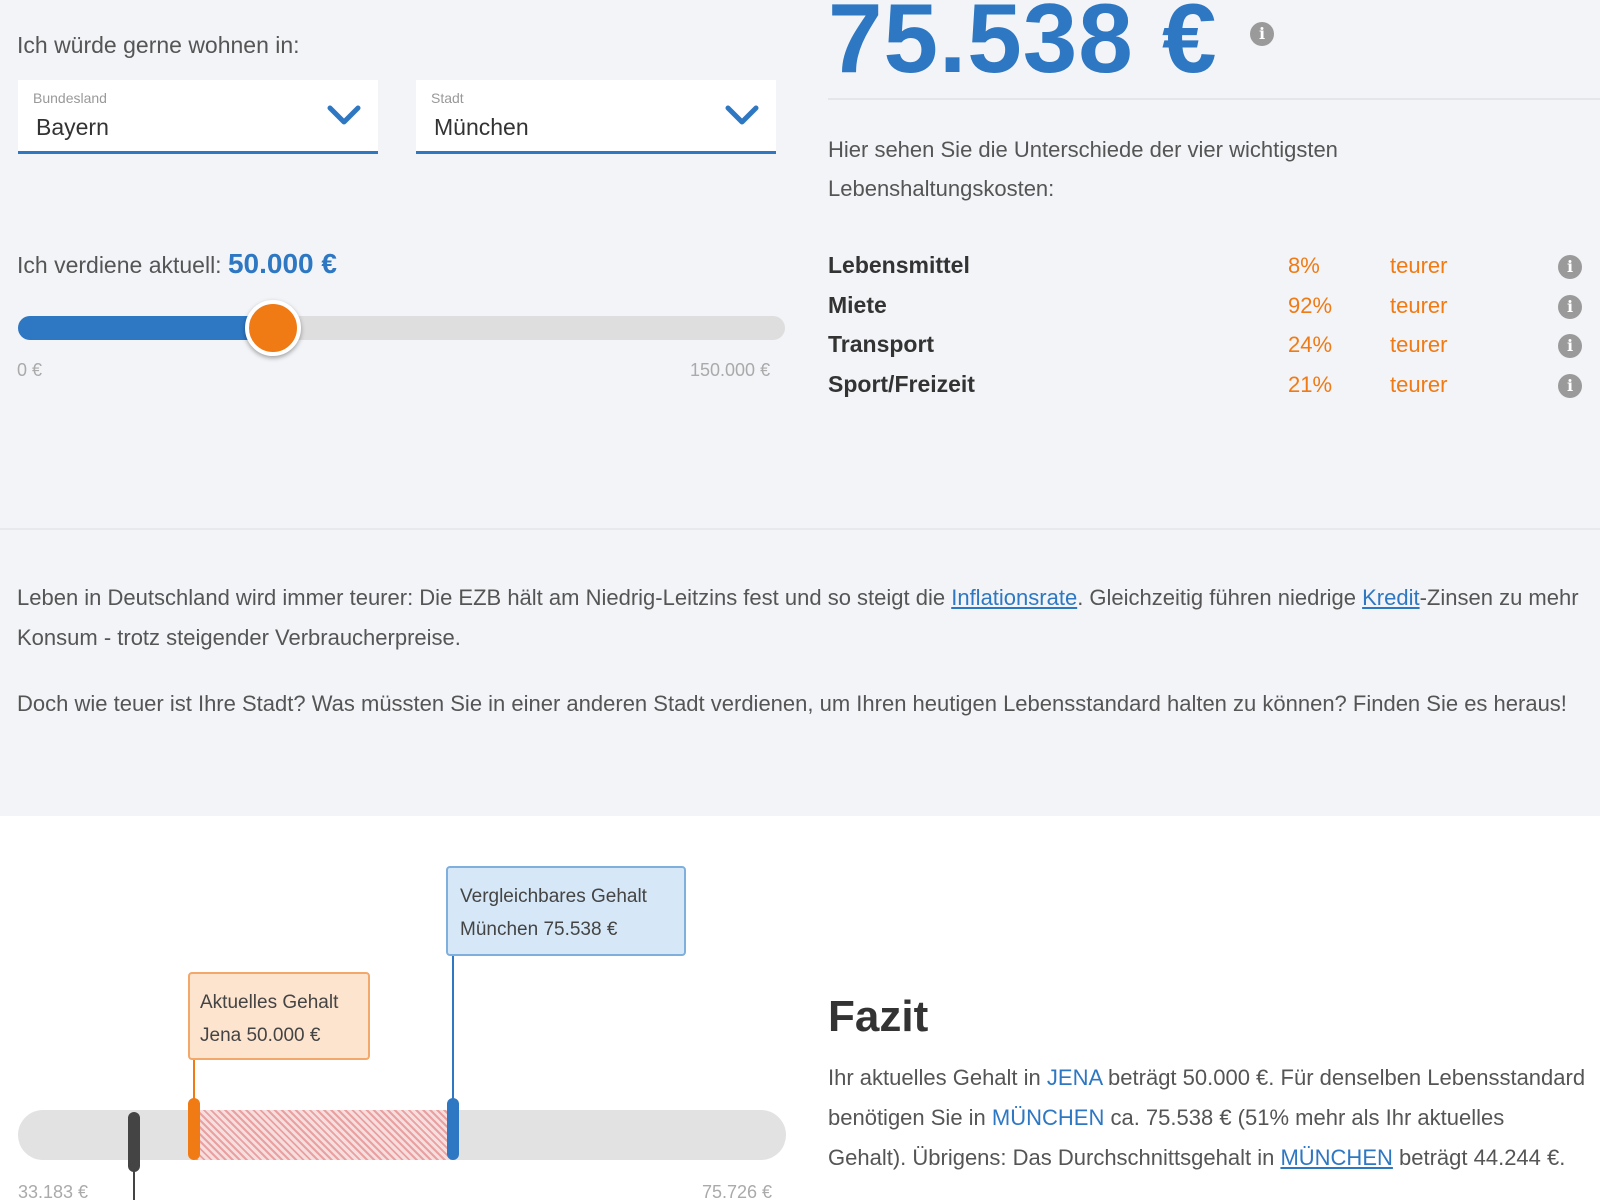 The image size is (1600, 1200). Describe the element at coordinates (596, 117) in the screenshot. I see `city-select: Stadt München` at that location.